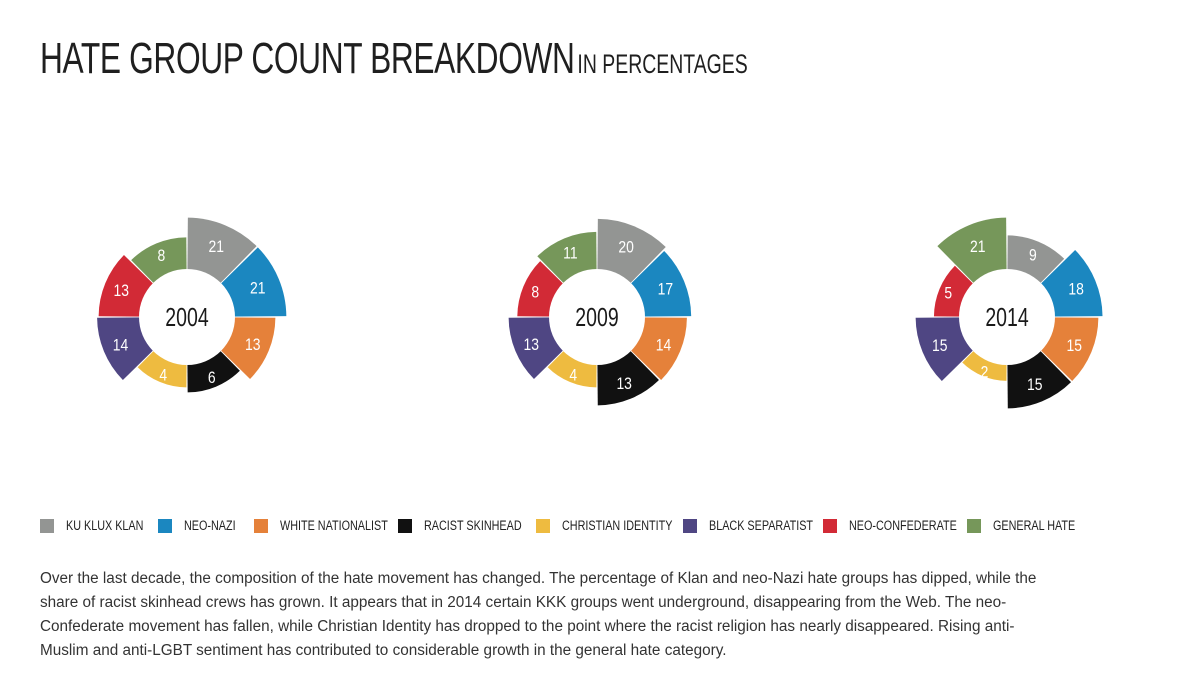 The width and height of the screenshot is (1200, 694). I want to click on polar-chart-2009: 20 17 14 13 4 13 8 11 2009, so click(600, 312).